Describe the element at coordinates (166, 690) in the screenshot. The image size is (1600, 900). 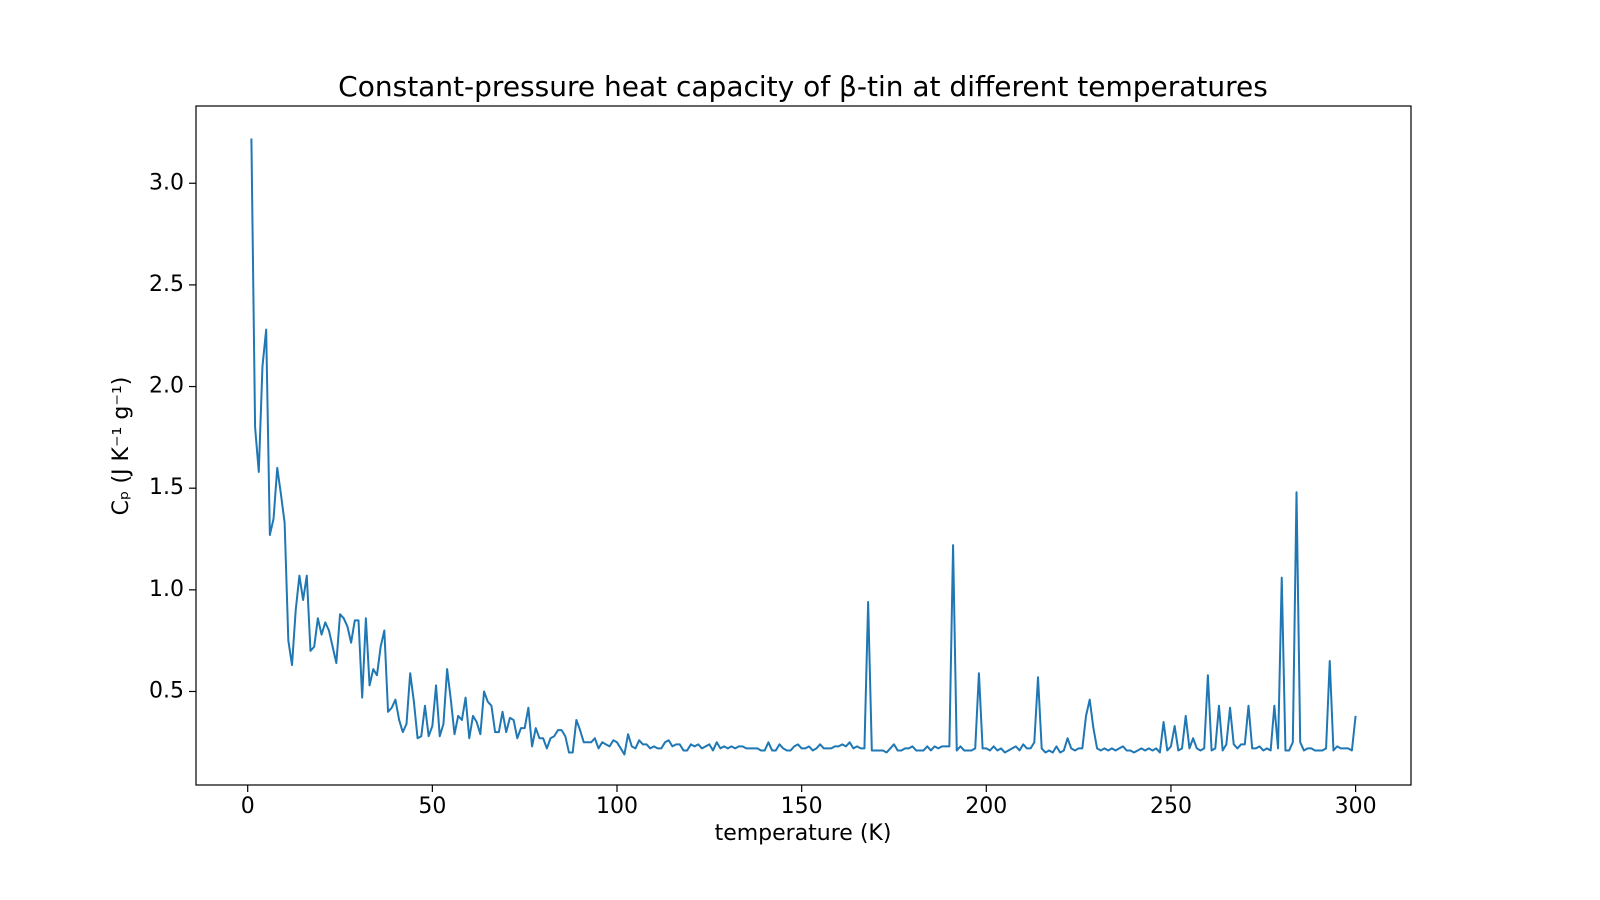
I see `y-tick-label: 0.5` at that location.